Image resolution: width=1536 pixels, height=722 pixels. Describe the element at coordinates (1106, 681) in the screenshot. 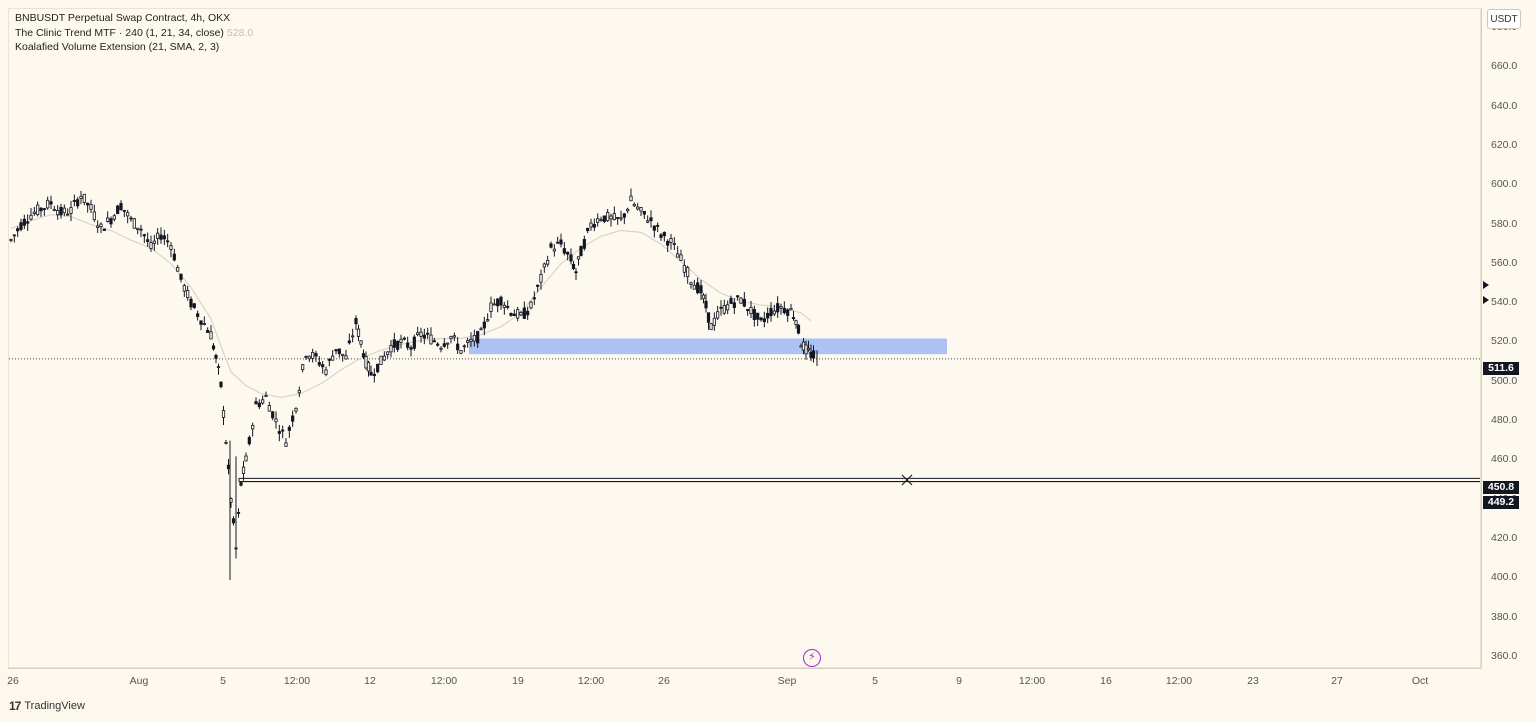

I see `time-tick-label: 16` at that location.